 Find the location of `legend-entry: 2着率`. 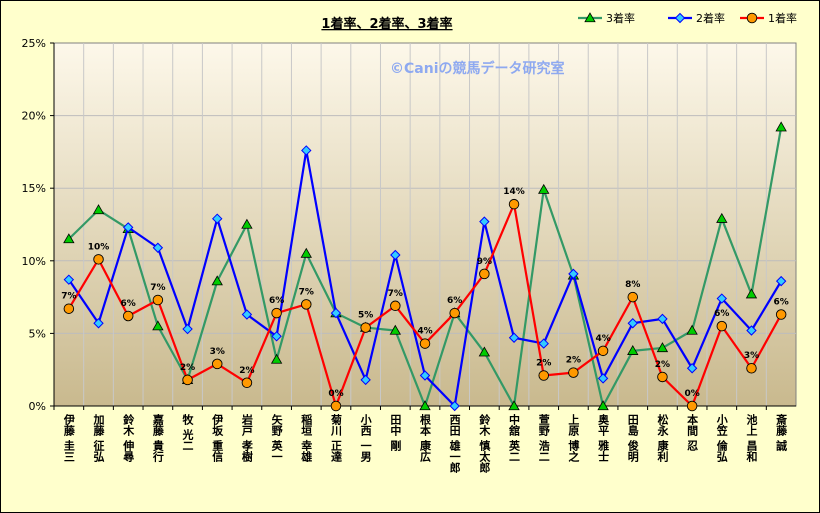

legend-entry: 2着率 is located at coordinates (696, 18).